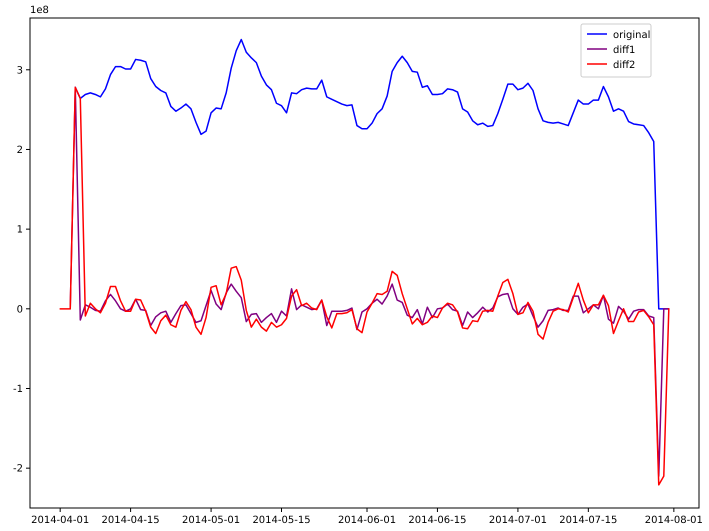 This screenshot has width=709, height=531. I want to click on x-tick-label: 2014-05-01, so click(211, 520).